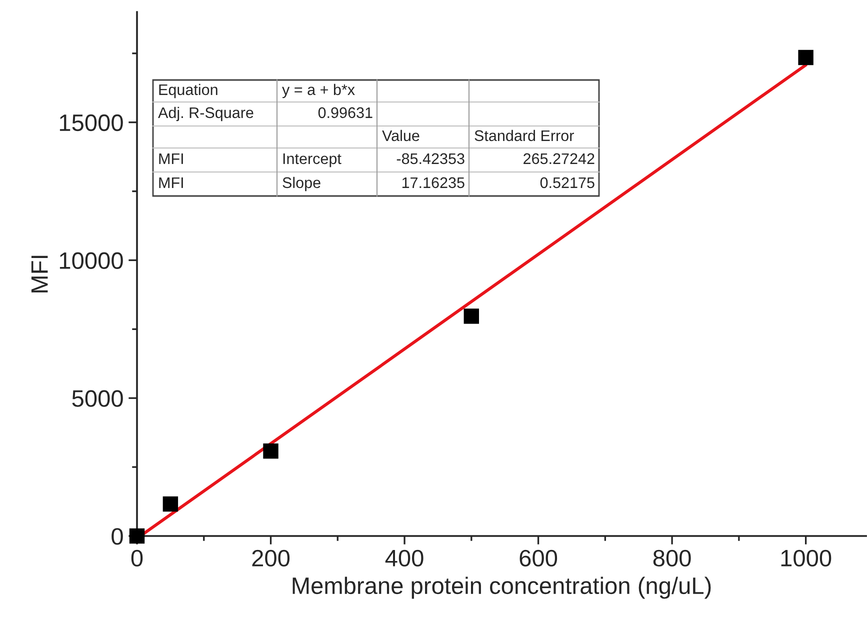 This screenshot has width=867, height=617. I want to click on x-tick-label: 1000, so click(806, 558).